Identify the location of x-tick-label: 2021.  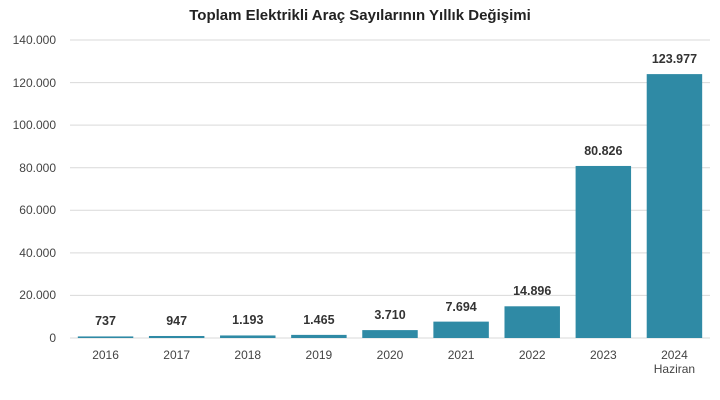
(461, 355).